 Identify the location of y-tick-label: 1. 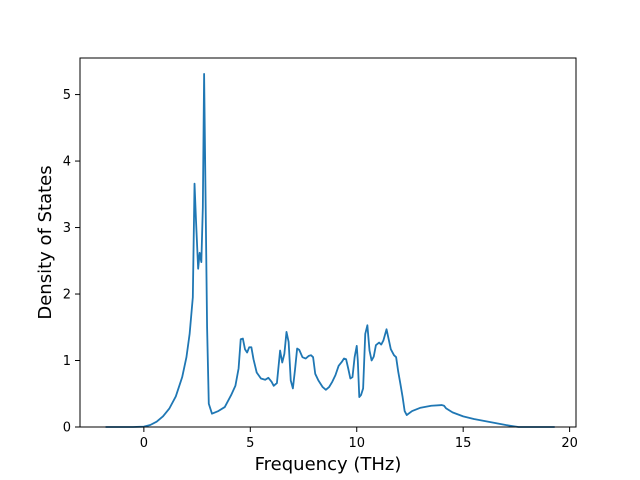
(67, 361).